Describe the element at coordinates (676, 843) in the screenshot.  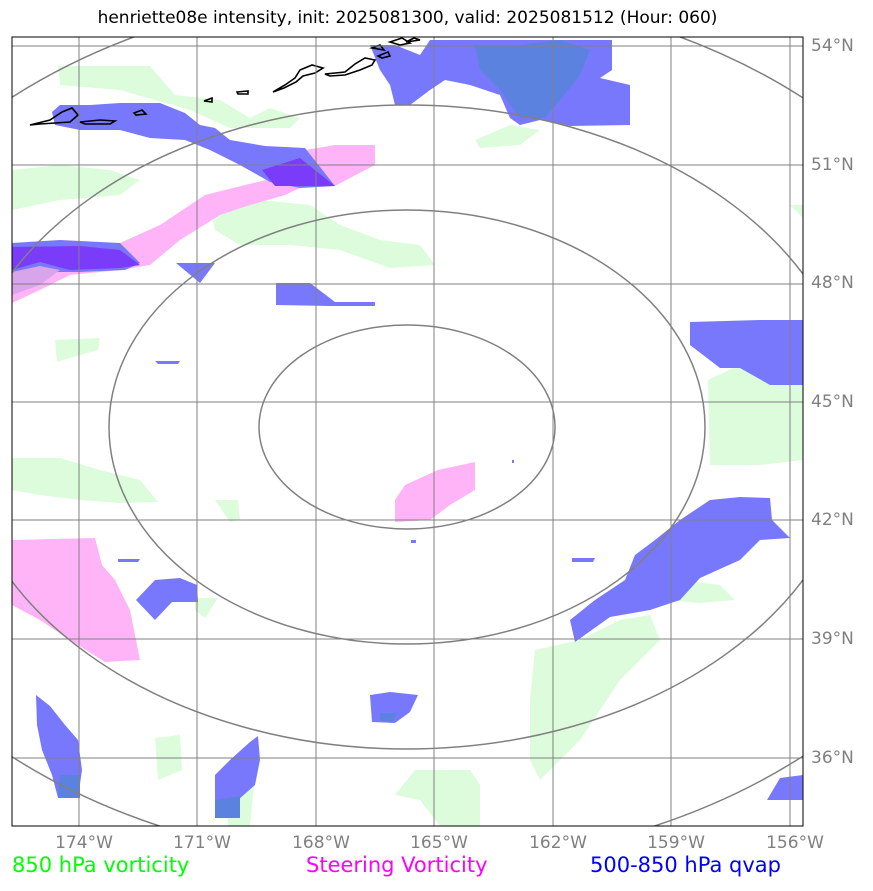
I see `lon-label-159w: 159°W` at that location.